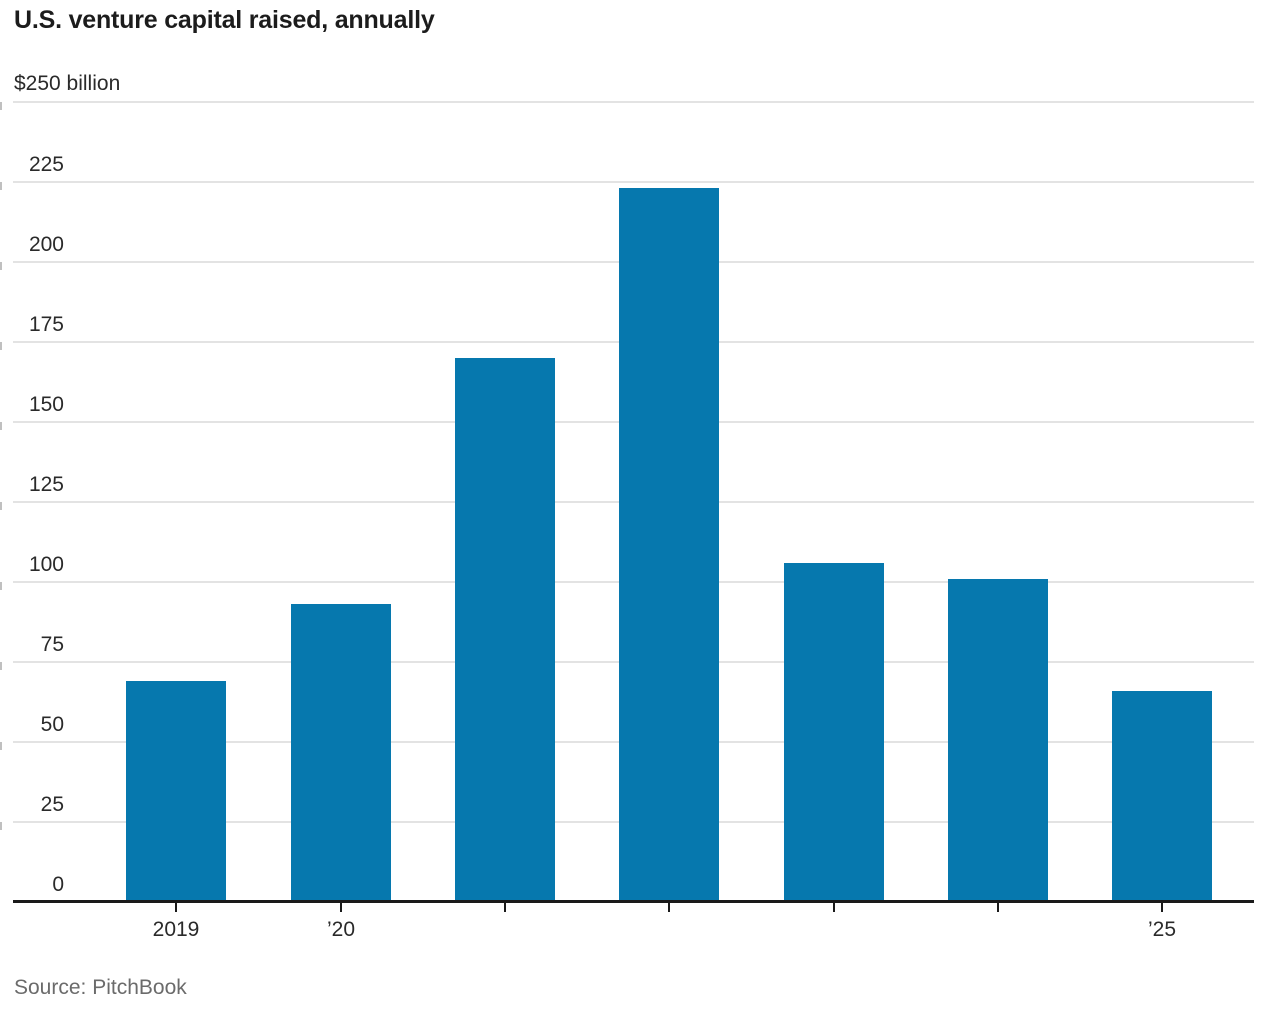 The height and width of the screenshot is (1010, 1266). I want to click on x-tick-label: ’25, so click(1162, 929).